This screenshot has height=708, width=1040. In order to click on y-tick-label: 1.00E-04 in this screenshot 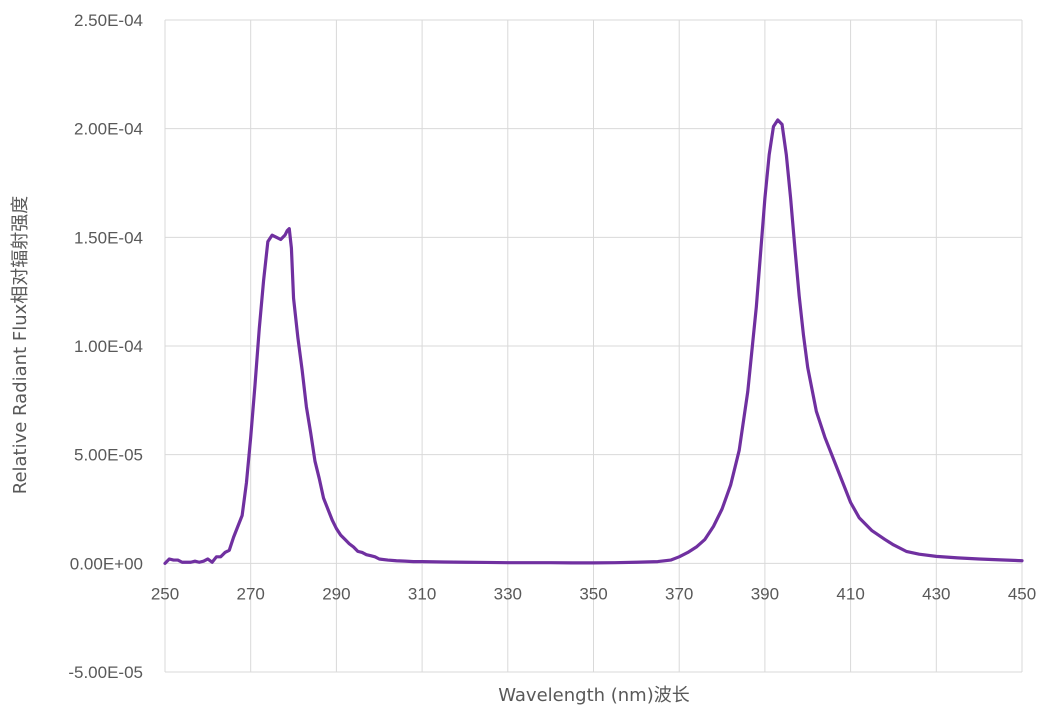, I will do `click(108, 346)`.